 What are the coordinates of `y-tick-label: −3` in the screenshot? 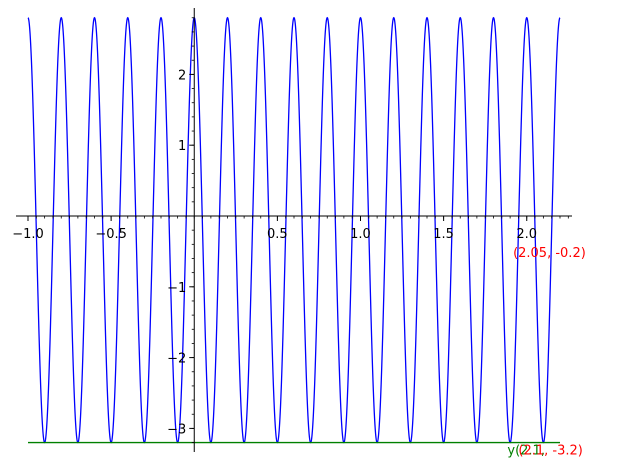 It's located at (176, 429).